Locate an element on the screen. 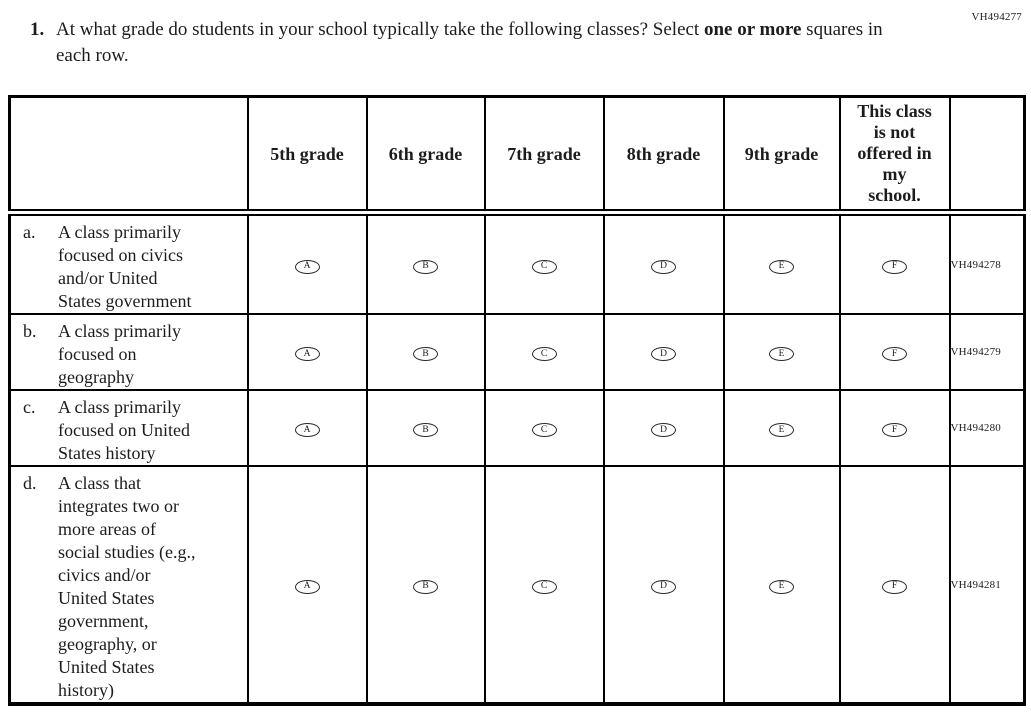 The height and width of the screenshot is (717, 1031). row-b-cell-not-offered: F is located at coordinates (894, 352).